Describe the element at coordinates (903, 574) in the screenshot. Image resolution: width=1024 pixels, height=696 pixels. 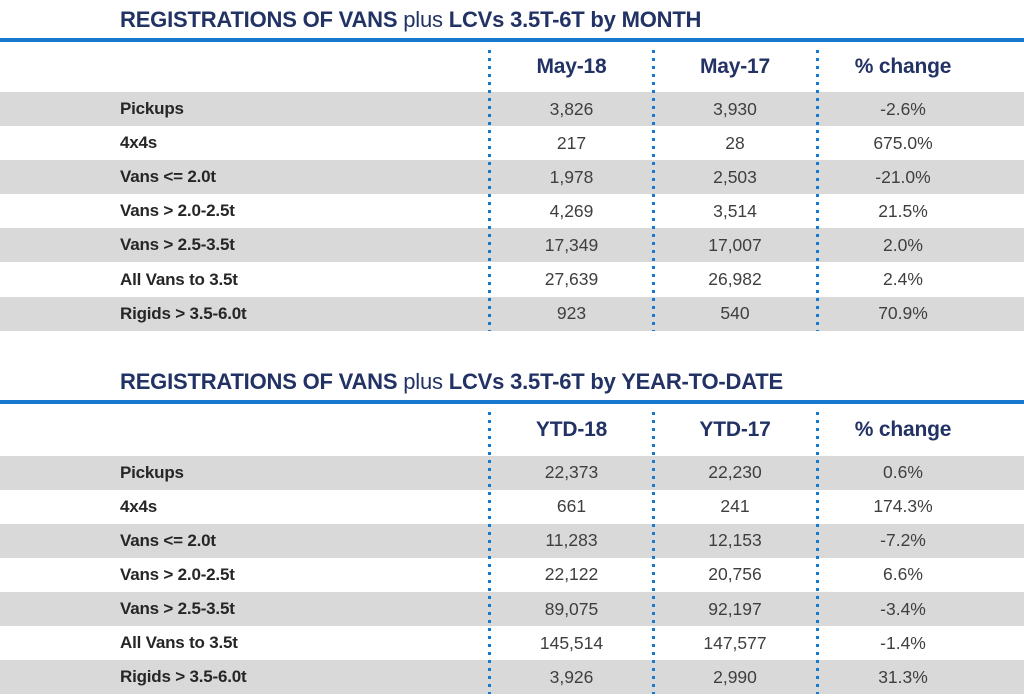
I see `change-cell: 6.6%` at that location.